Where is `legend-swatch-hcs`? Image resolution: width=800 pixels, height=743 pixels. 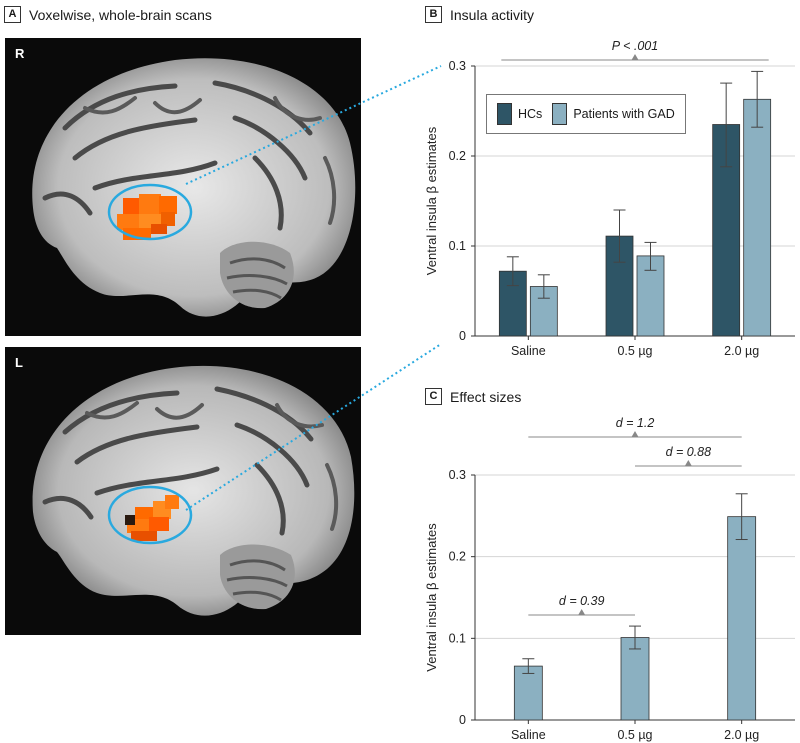
legend-swatch-hcs is located at coordinates (504, 114).